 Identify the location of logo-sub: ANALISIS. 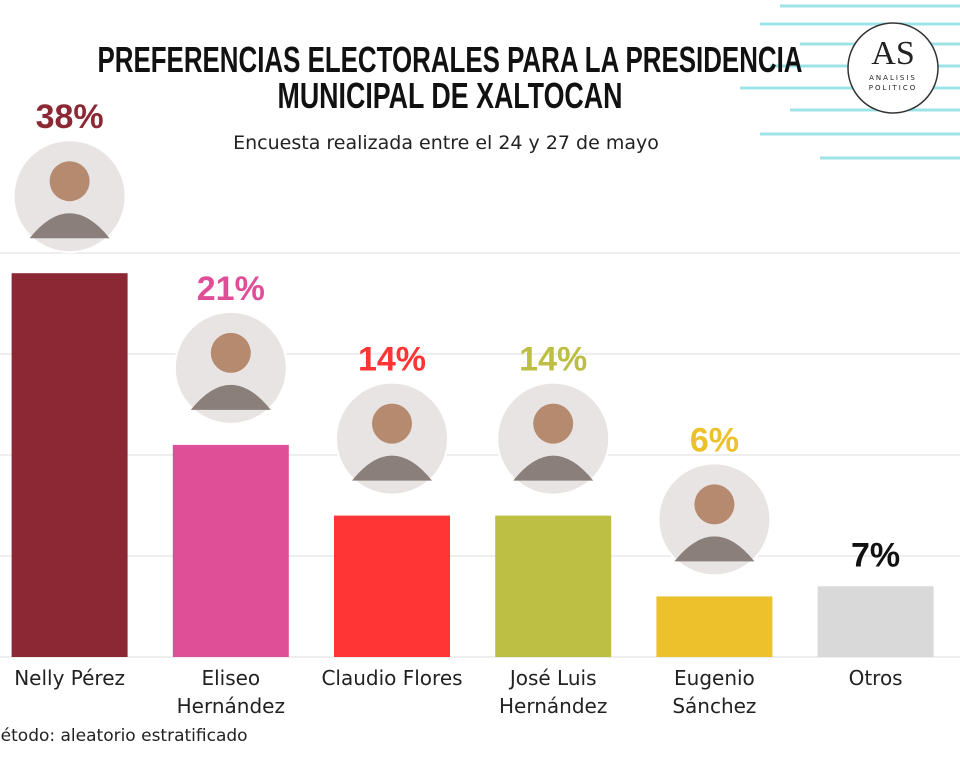
(893, 78).